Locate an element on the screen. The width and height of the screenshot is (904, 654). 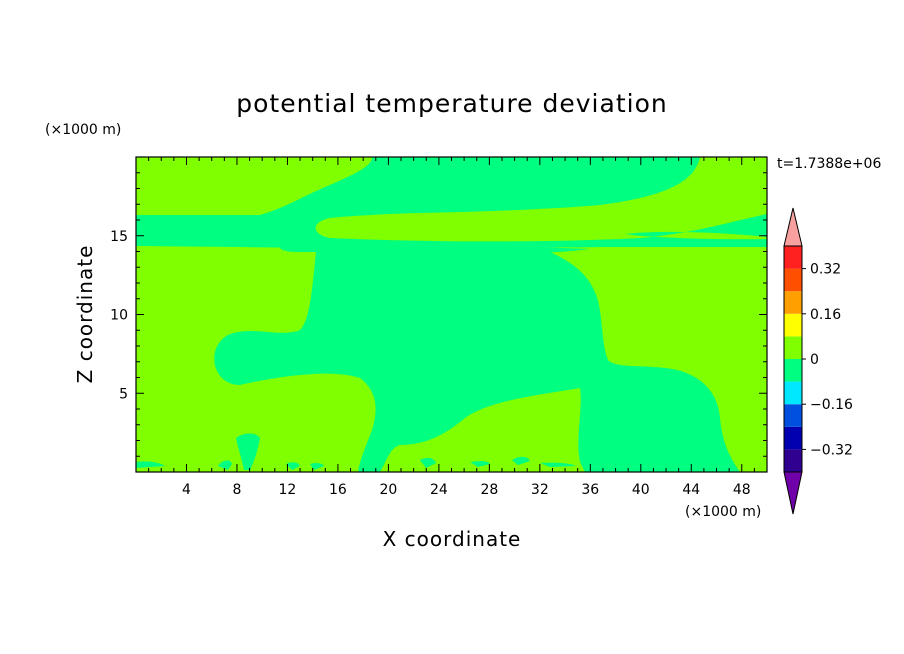
y-tick-label: 5 is located at coordinates (123, 394).